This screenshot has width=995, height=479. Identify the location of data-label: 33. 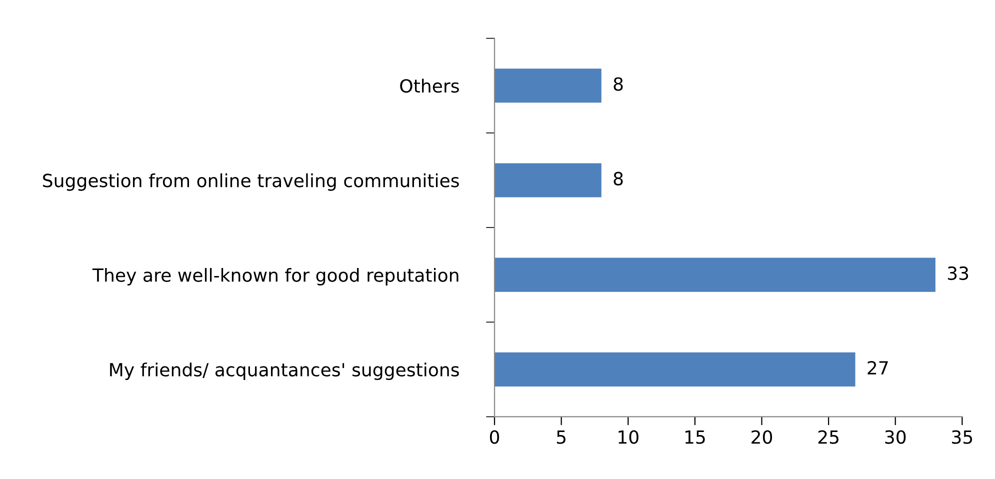
(958, 273).